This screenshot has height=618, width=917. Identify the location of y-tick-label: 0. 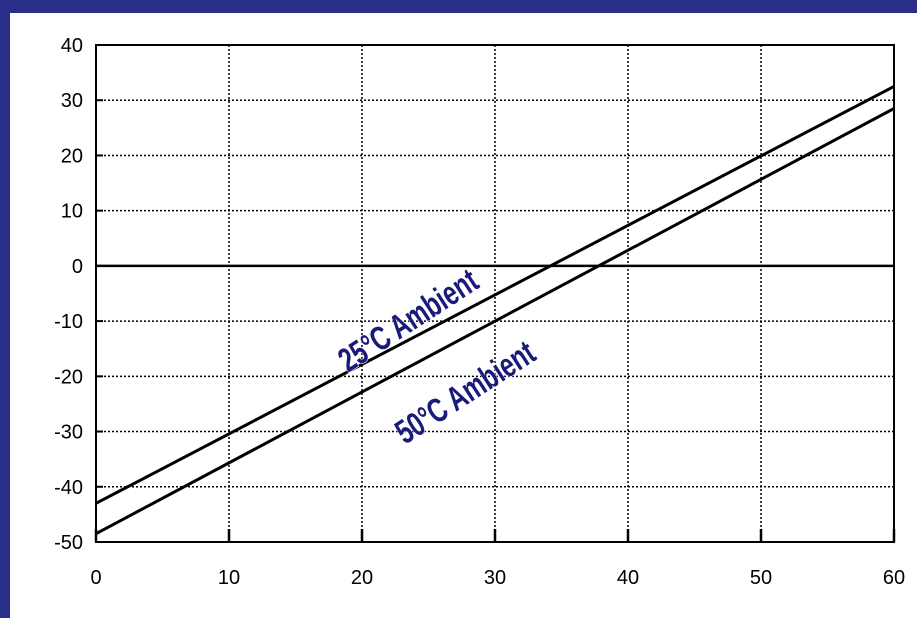
(77, 267).